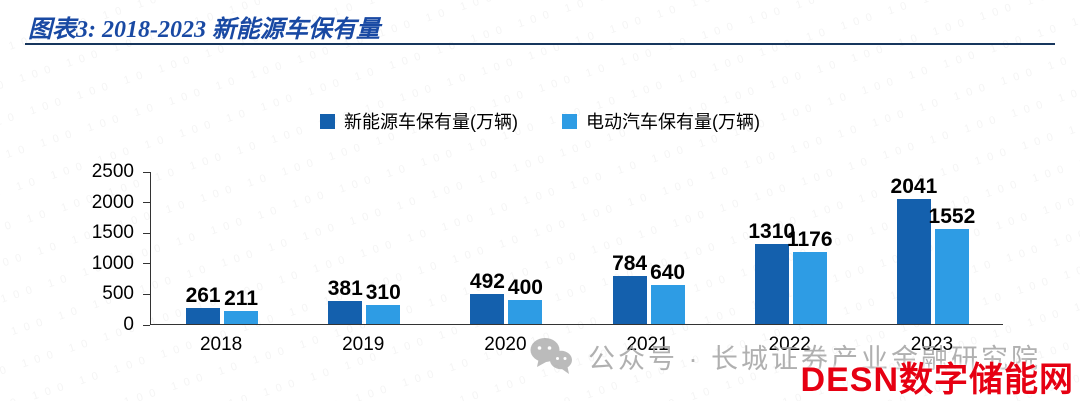 The width and height of the screenshot is (1080, 401). I want to click on bar-value-label: 1310, so click(772, 231).